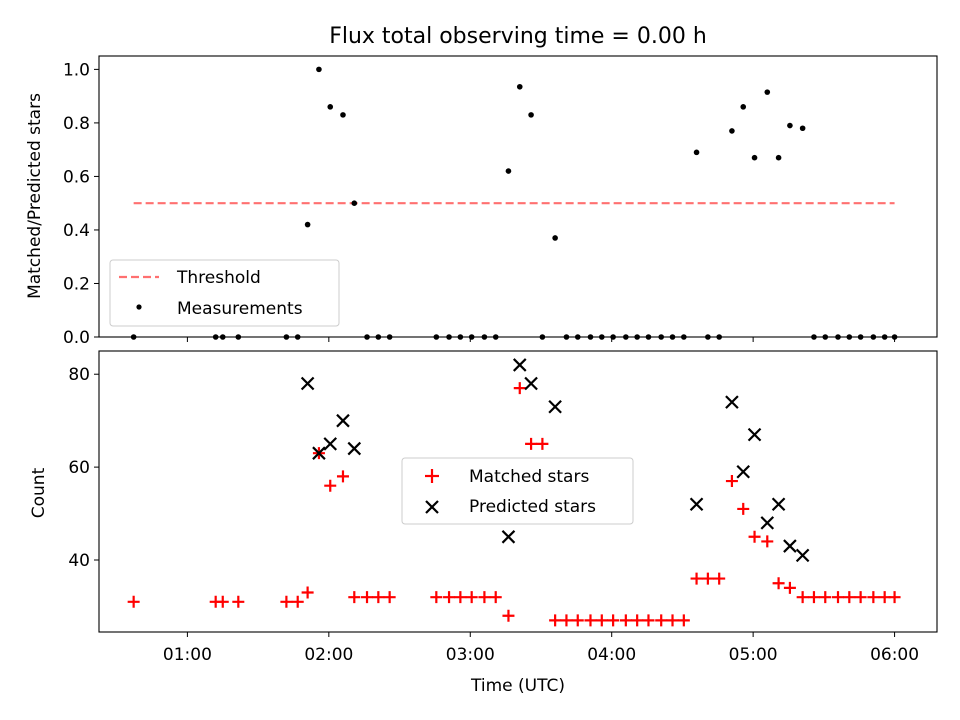 The width and height of the screenshot is (960, 720). Describe the element at coordinates (76, 124) in the screenshot. I see `top-ytick-label: 0.8` at that location.